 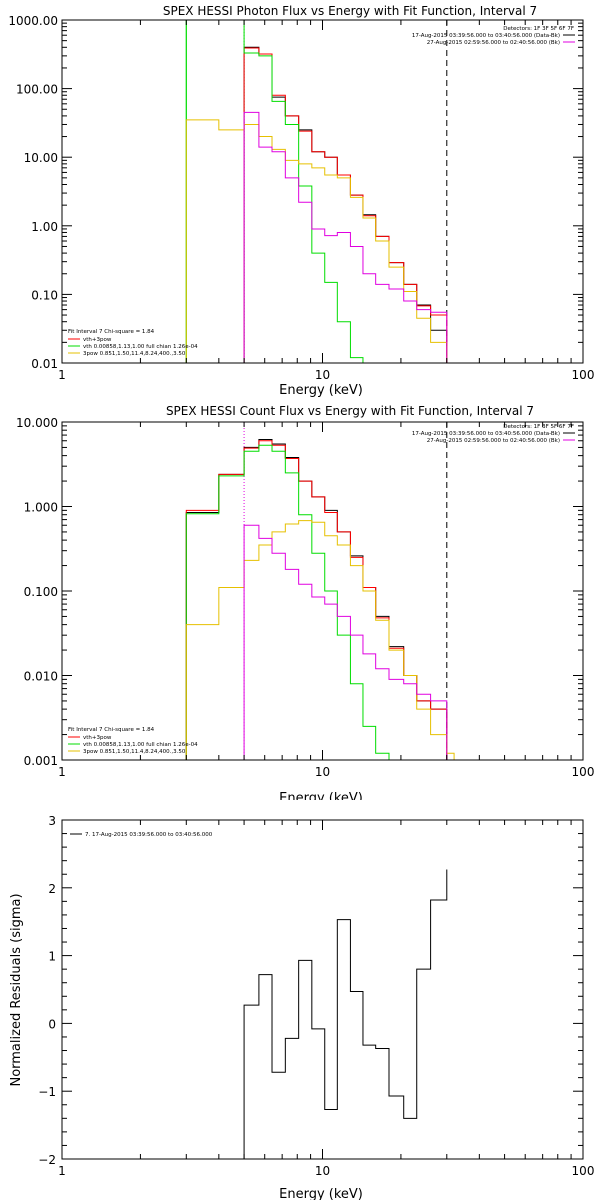 What do you see at coordinates (41, 761) in the screenshot?
I see `y-tick-label: 0.001` at bounding box center [41, 761].